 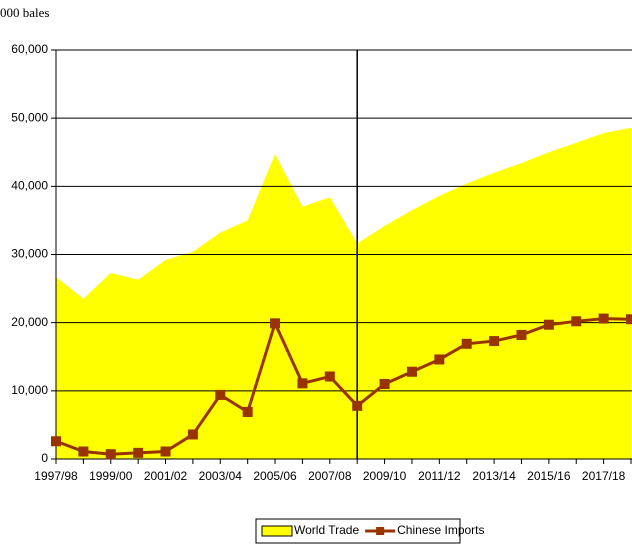 I want to click on y-axis-unit: 000 bales, so click(x=24, y=12).